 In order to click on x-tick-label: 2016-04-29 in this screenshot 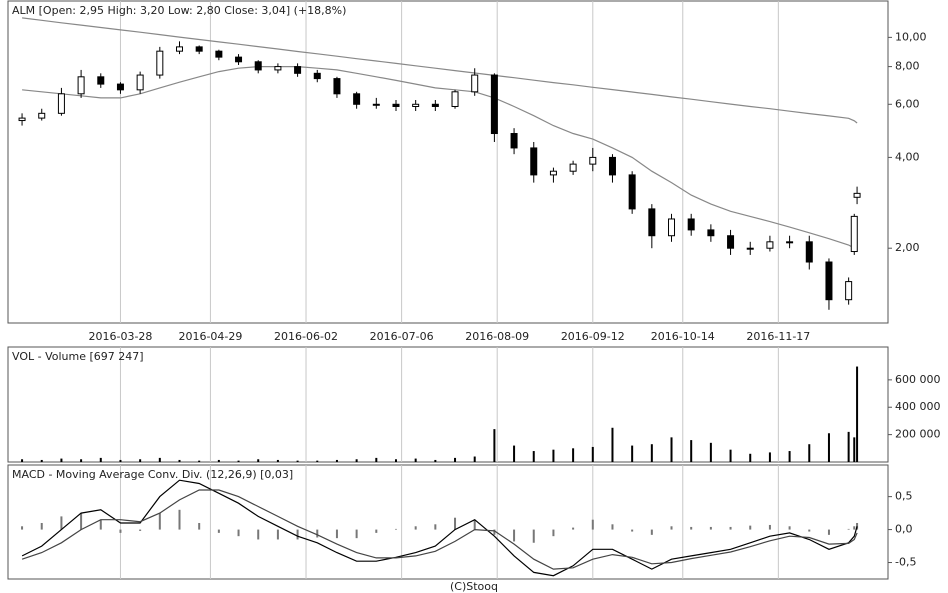, I will do `click(210, 336)`.